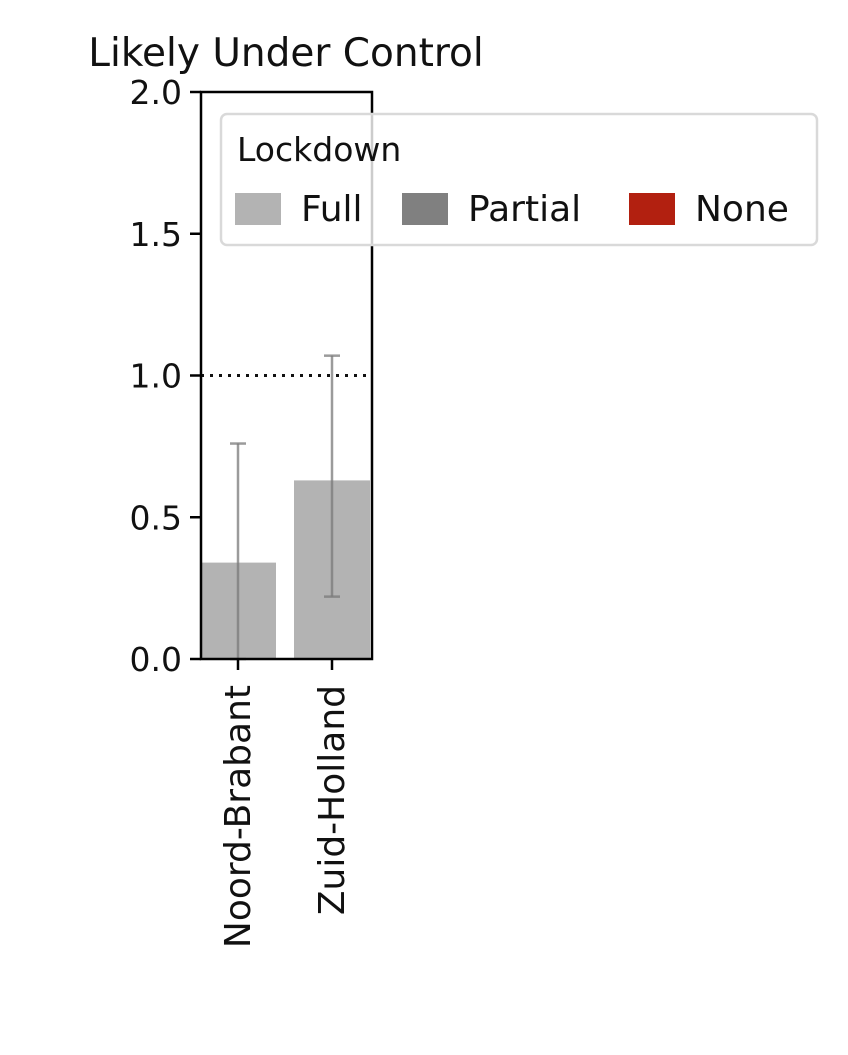  I want to click on legend-label-partial: Partial, so click(524, 209).